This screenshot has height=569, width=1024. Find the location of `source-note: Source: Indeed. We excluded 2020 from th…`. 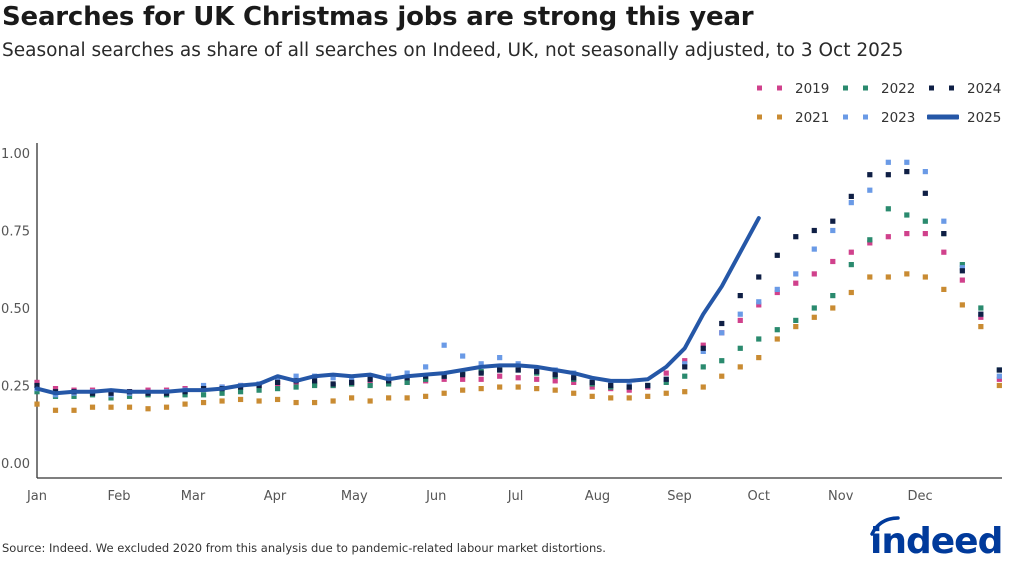

source-note: Source: Indeed. We excluded 2020 from th… is located at coordinates (304, 548).